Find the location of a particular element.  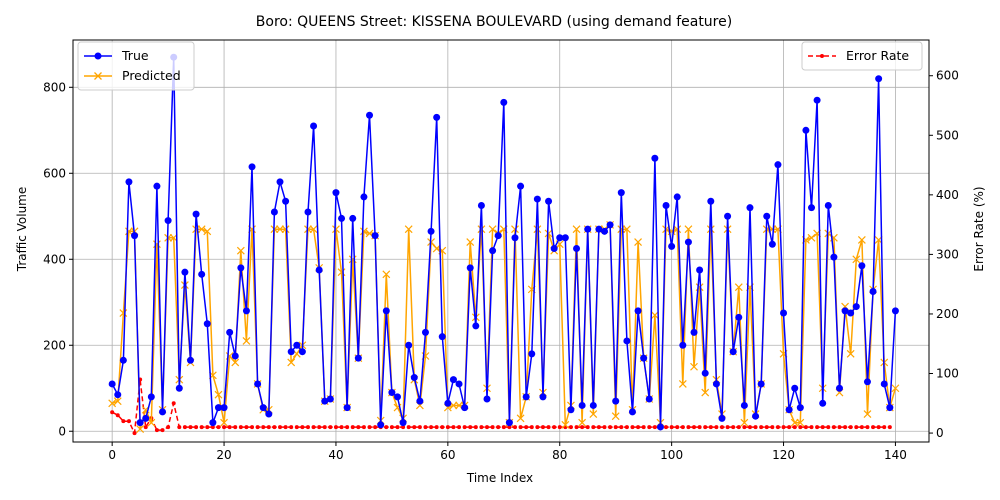

y-left-tick-label: 600 is located at coordinates (54, 173).